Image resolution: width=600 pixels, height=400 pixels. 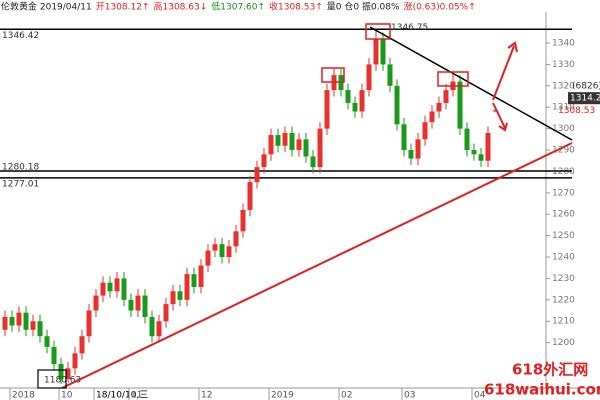 What do you see at coordinates (409, 395) in the screenshot?
I see `x-tick-label: 03` at bounding box center [409, 395].